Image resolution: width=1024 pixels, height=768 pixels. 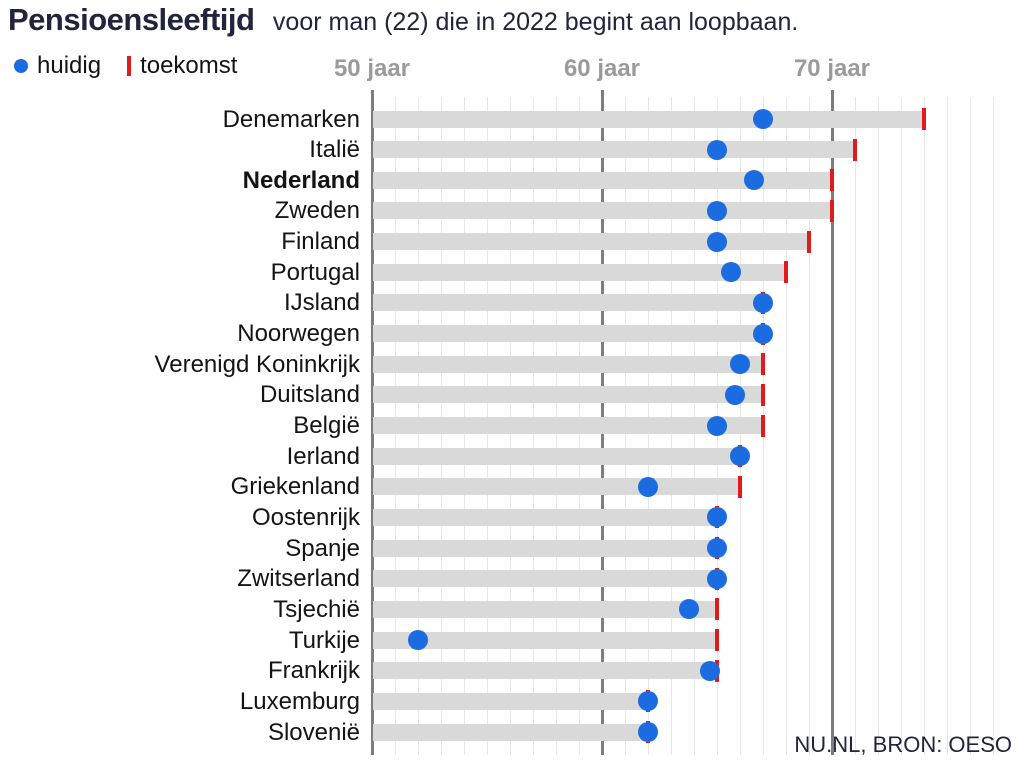 I want to click on chart-title: Pensioensleeftijd, so click(x=131, y=19).